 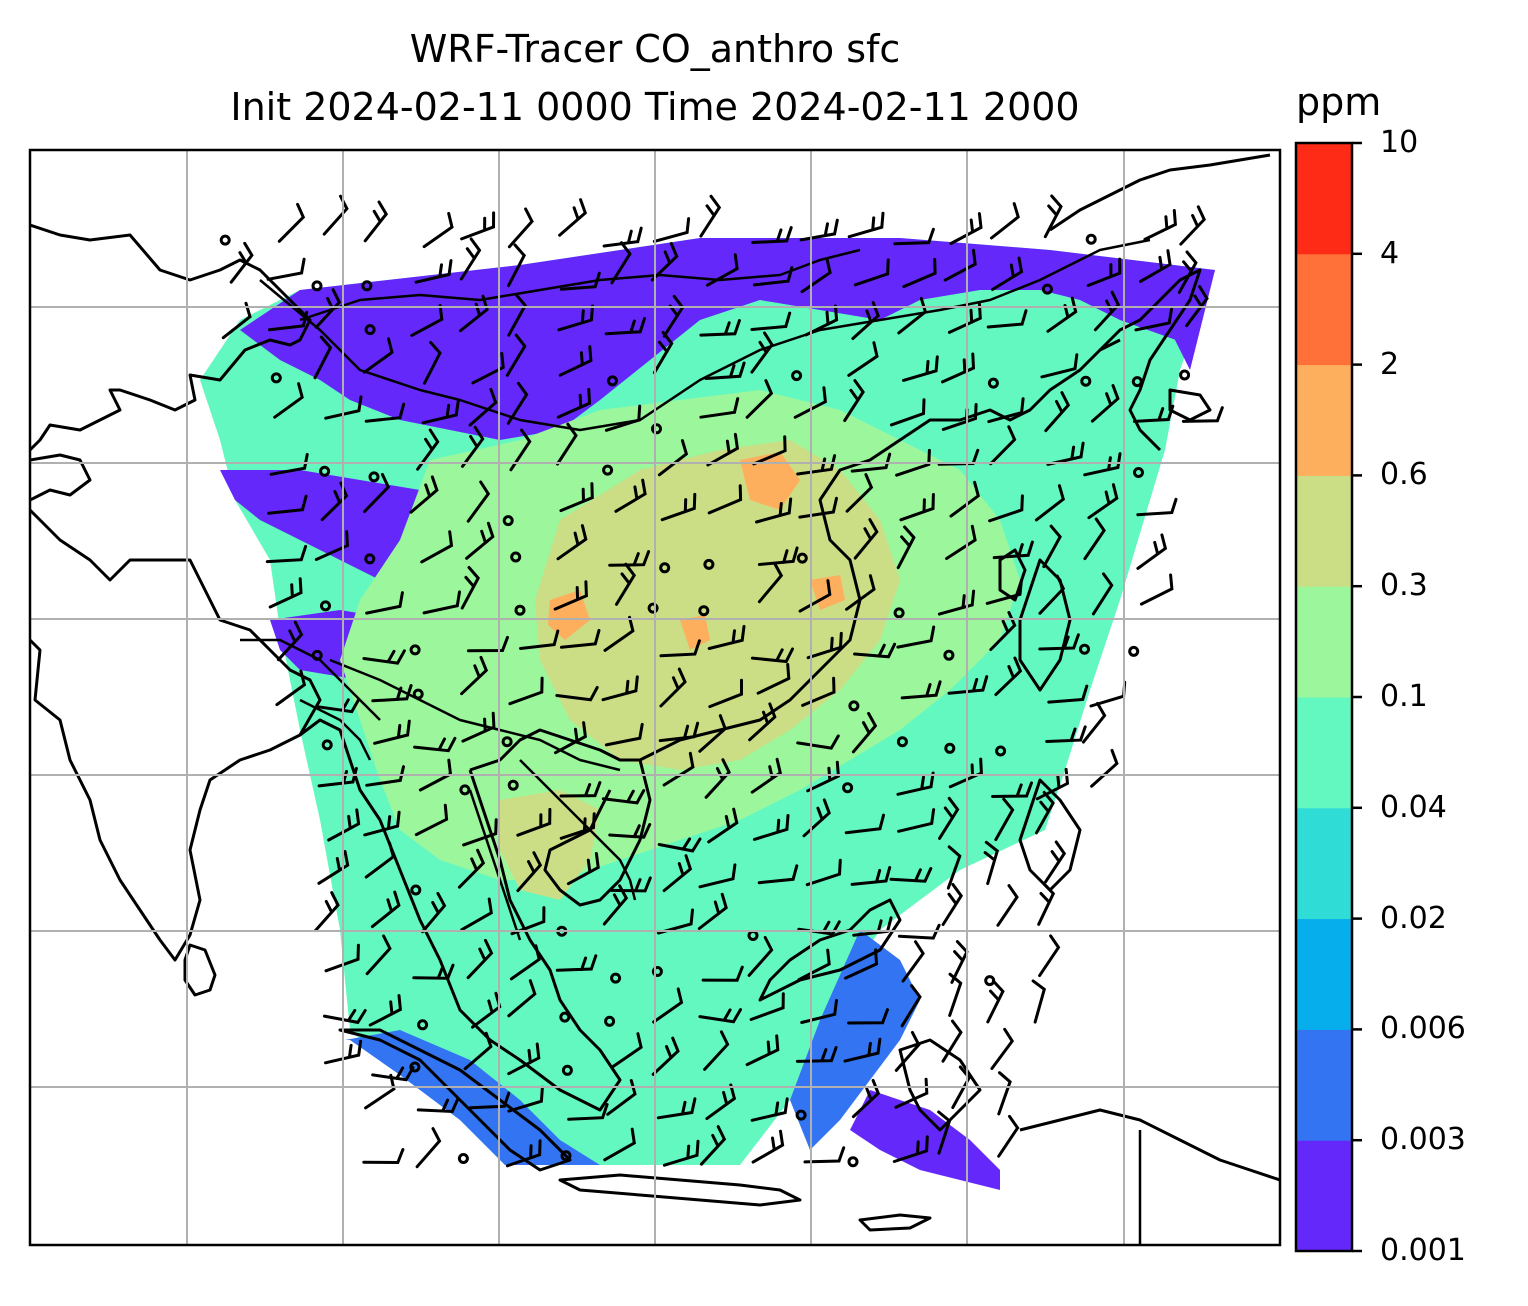 I want to click on border-thailand-myanmar, so click(x=495, y=865).